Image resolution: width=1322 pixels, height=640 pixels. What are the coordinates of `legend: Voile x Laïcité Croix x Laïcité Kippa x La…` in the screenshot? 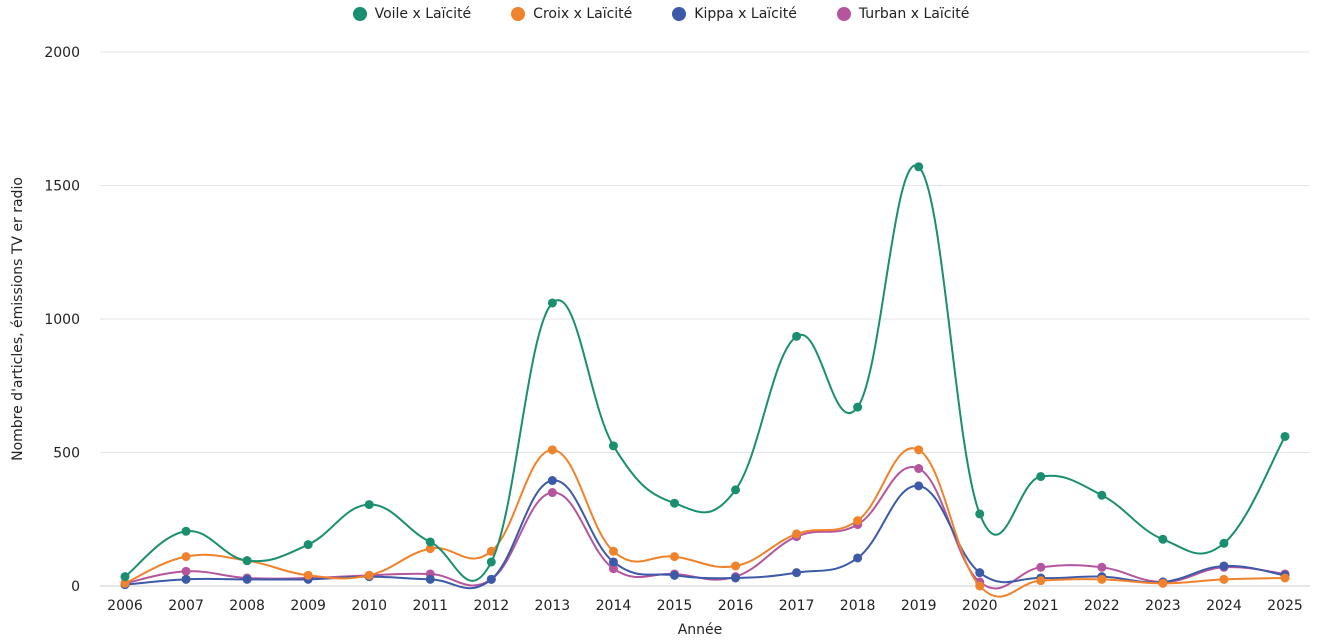 It's located at (661, 14).